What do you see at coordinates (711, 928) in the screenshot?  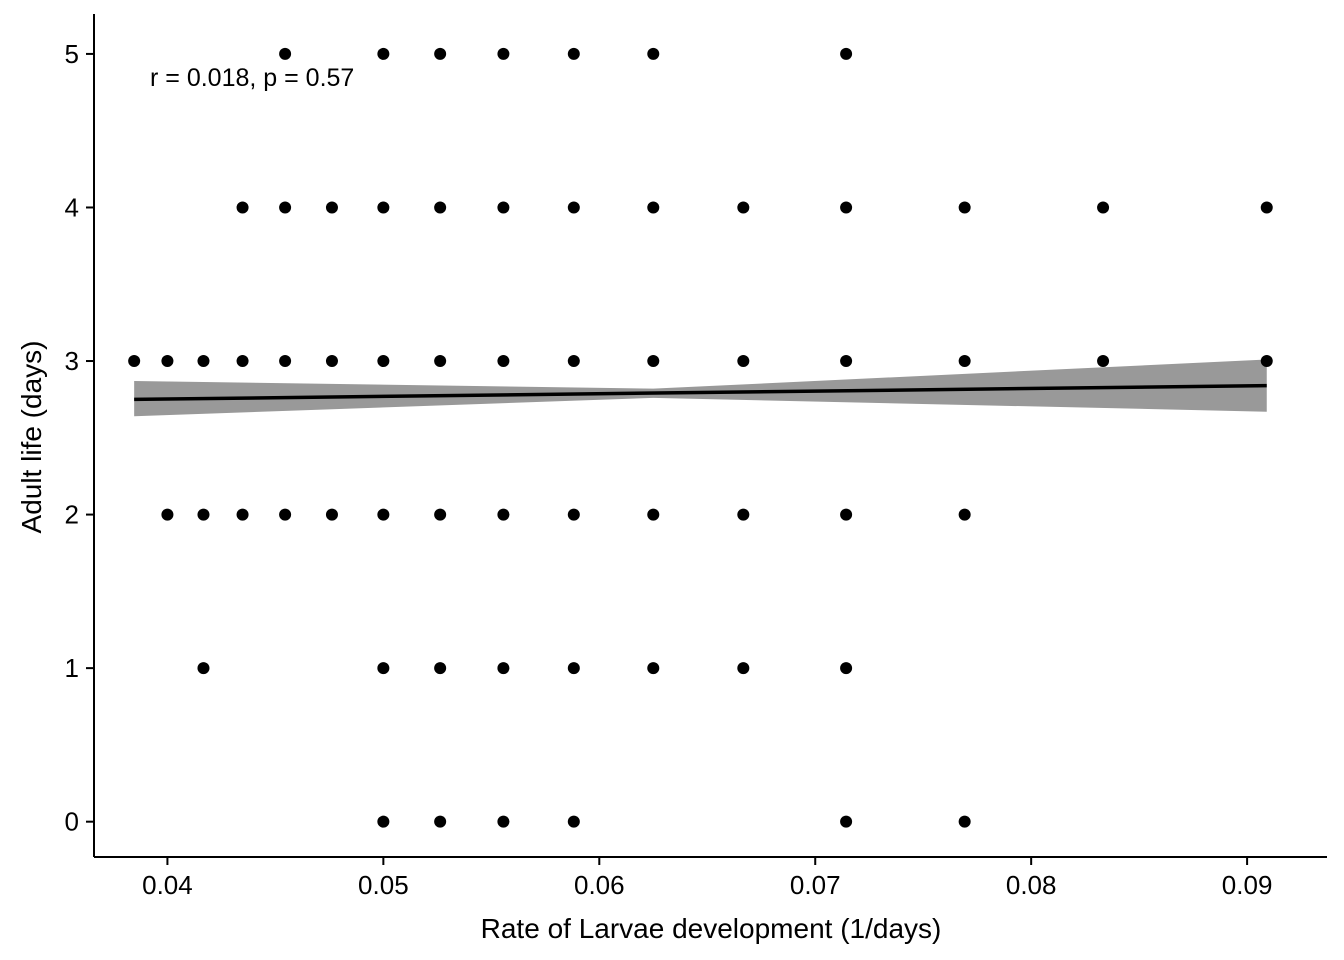 I see `x-axis-title: Rate of Larvae development (1/days)` at bounding box center [711, 928].